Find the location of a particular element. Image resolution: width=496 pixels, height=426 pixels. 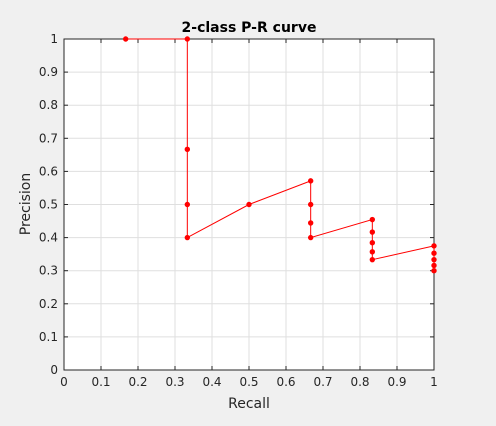

chart-title: 2-class P-R curve is located at coordinates (249, 28).